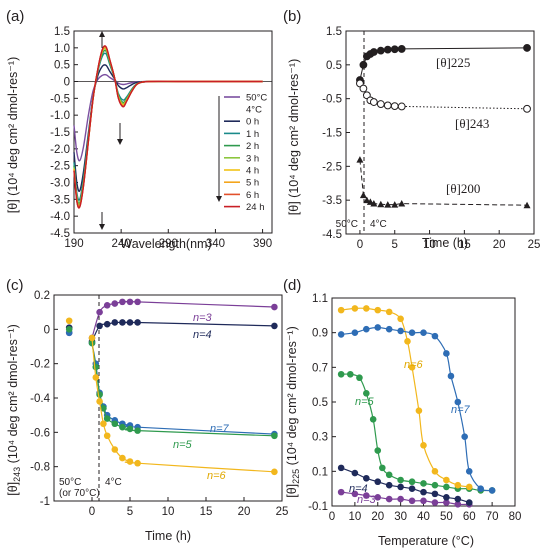 This screenshot has height=550, width=540. I want to click on panel-a-legend-label-6: 5 h, so click(252, 183).